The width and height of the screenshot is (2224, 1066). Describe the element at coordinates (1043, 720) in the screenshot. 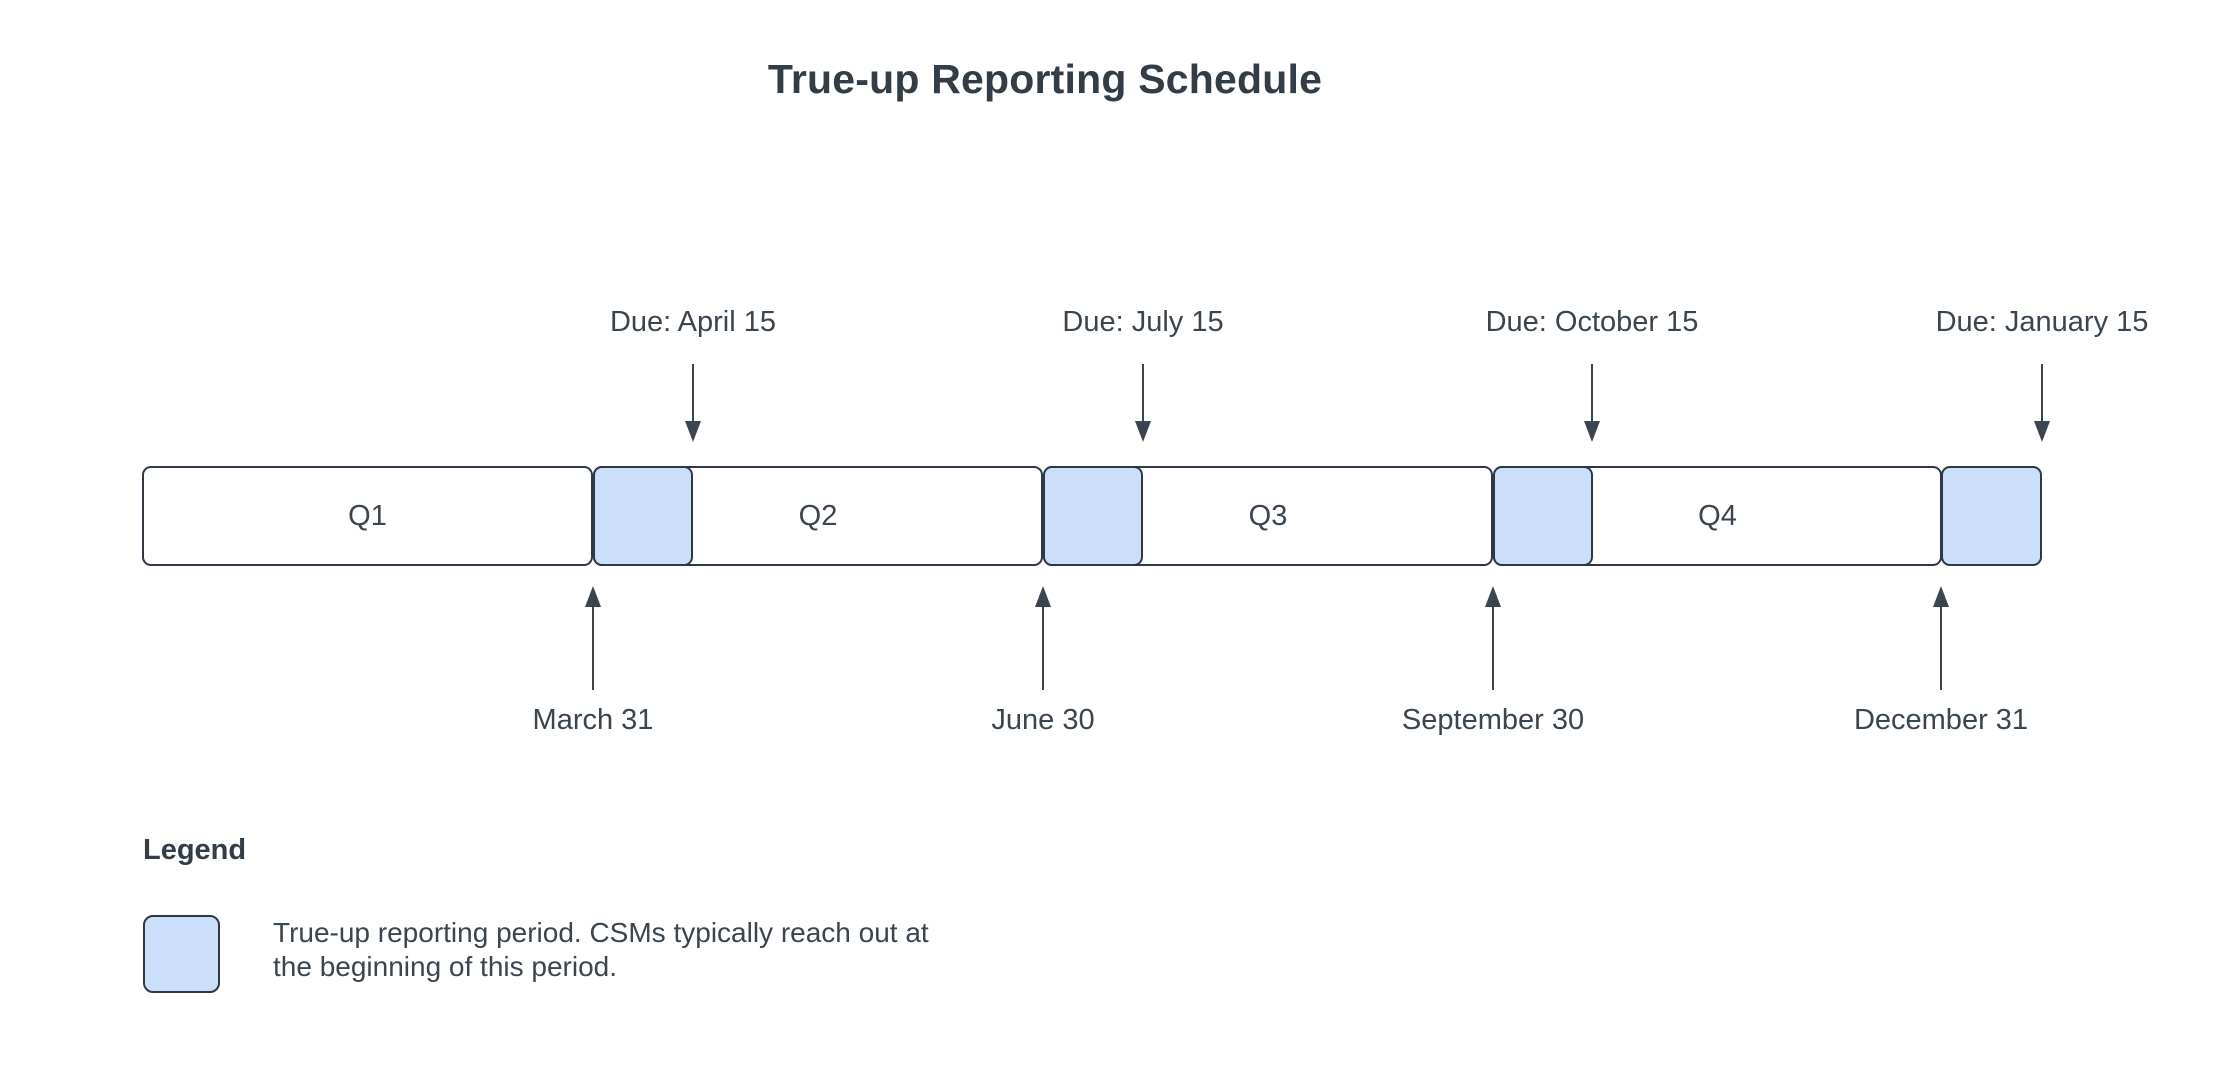

I see `quarter-end-label-q2: June 30` at that location.